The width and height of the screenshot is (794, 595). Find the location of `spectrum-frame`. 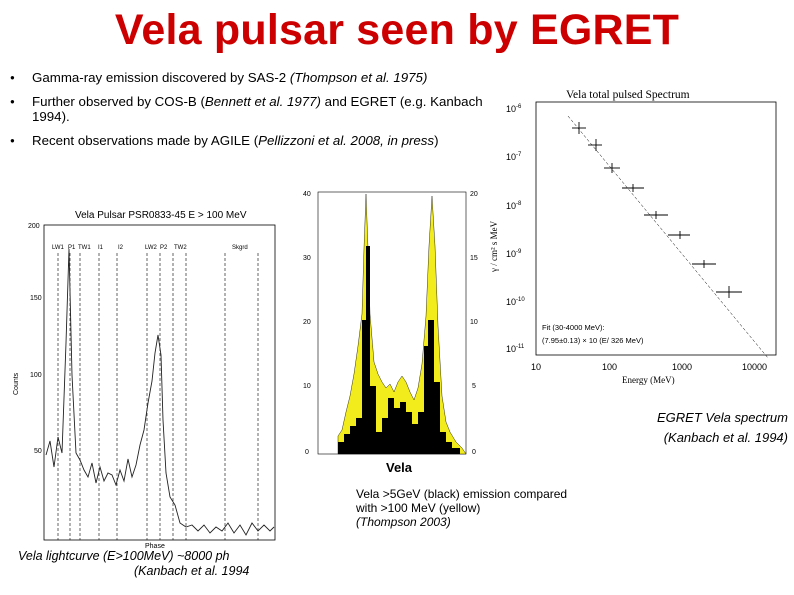

spectrum-frame is located at coordinates (656, 228).